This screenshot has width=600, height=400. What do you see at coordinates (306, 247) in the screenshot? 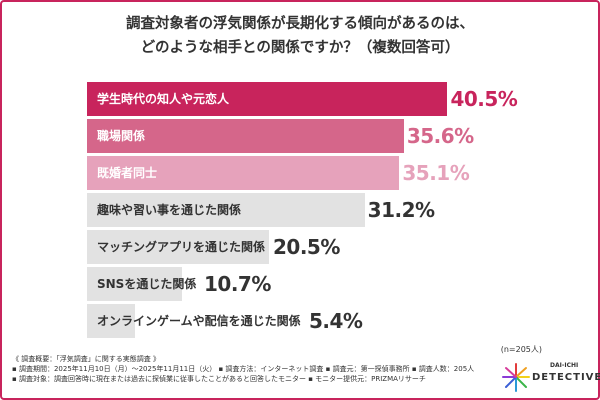
I see `value-label: 20.5%` at bounding box center [306, 247].